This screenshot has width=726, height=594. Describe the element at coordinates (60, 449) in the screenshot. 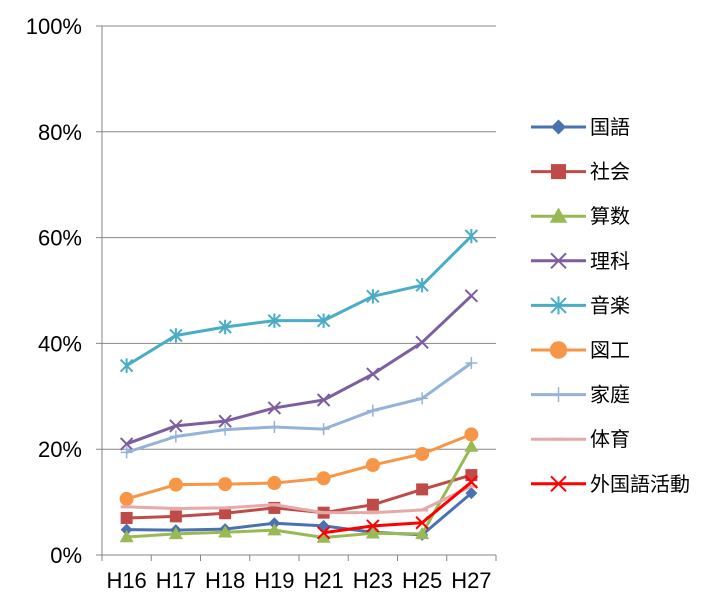

I see `y-tick-label: 20%` at that location.